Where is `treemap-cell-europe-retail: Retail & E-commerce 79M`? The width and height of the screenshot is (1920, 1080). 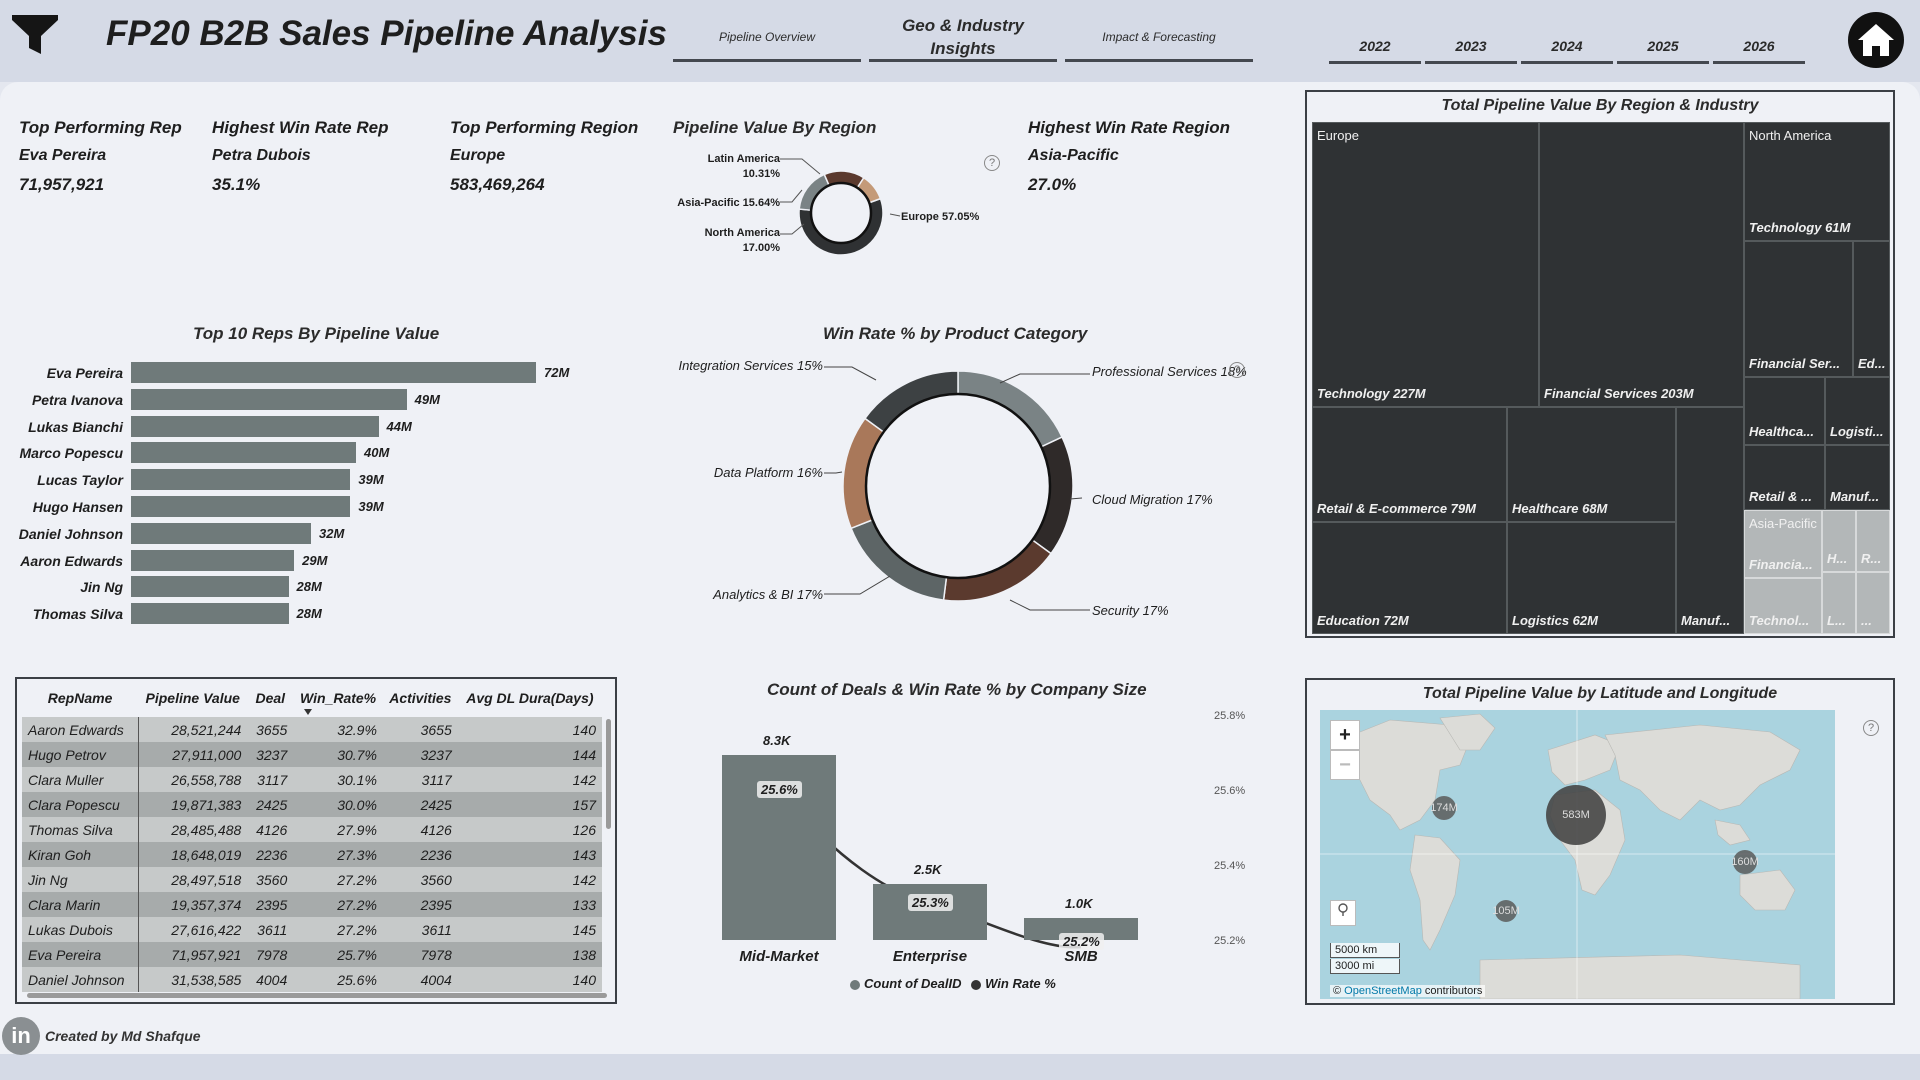 treemap-cell-europe-retail: Retail & E-commerce 79M is located at coordinates (1409, 464).